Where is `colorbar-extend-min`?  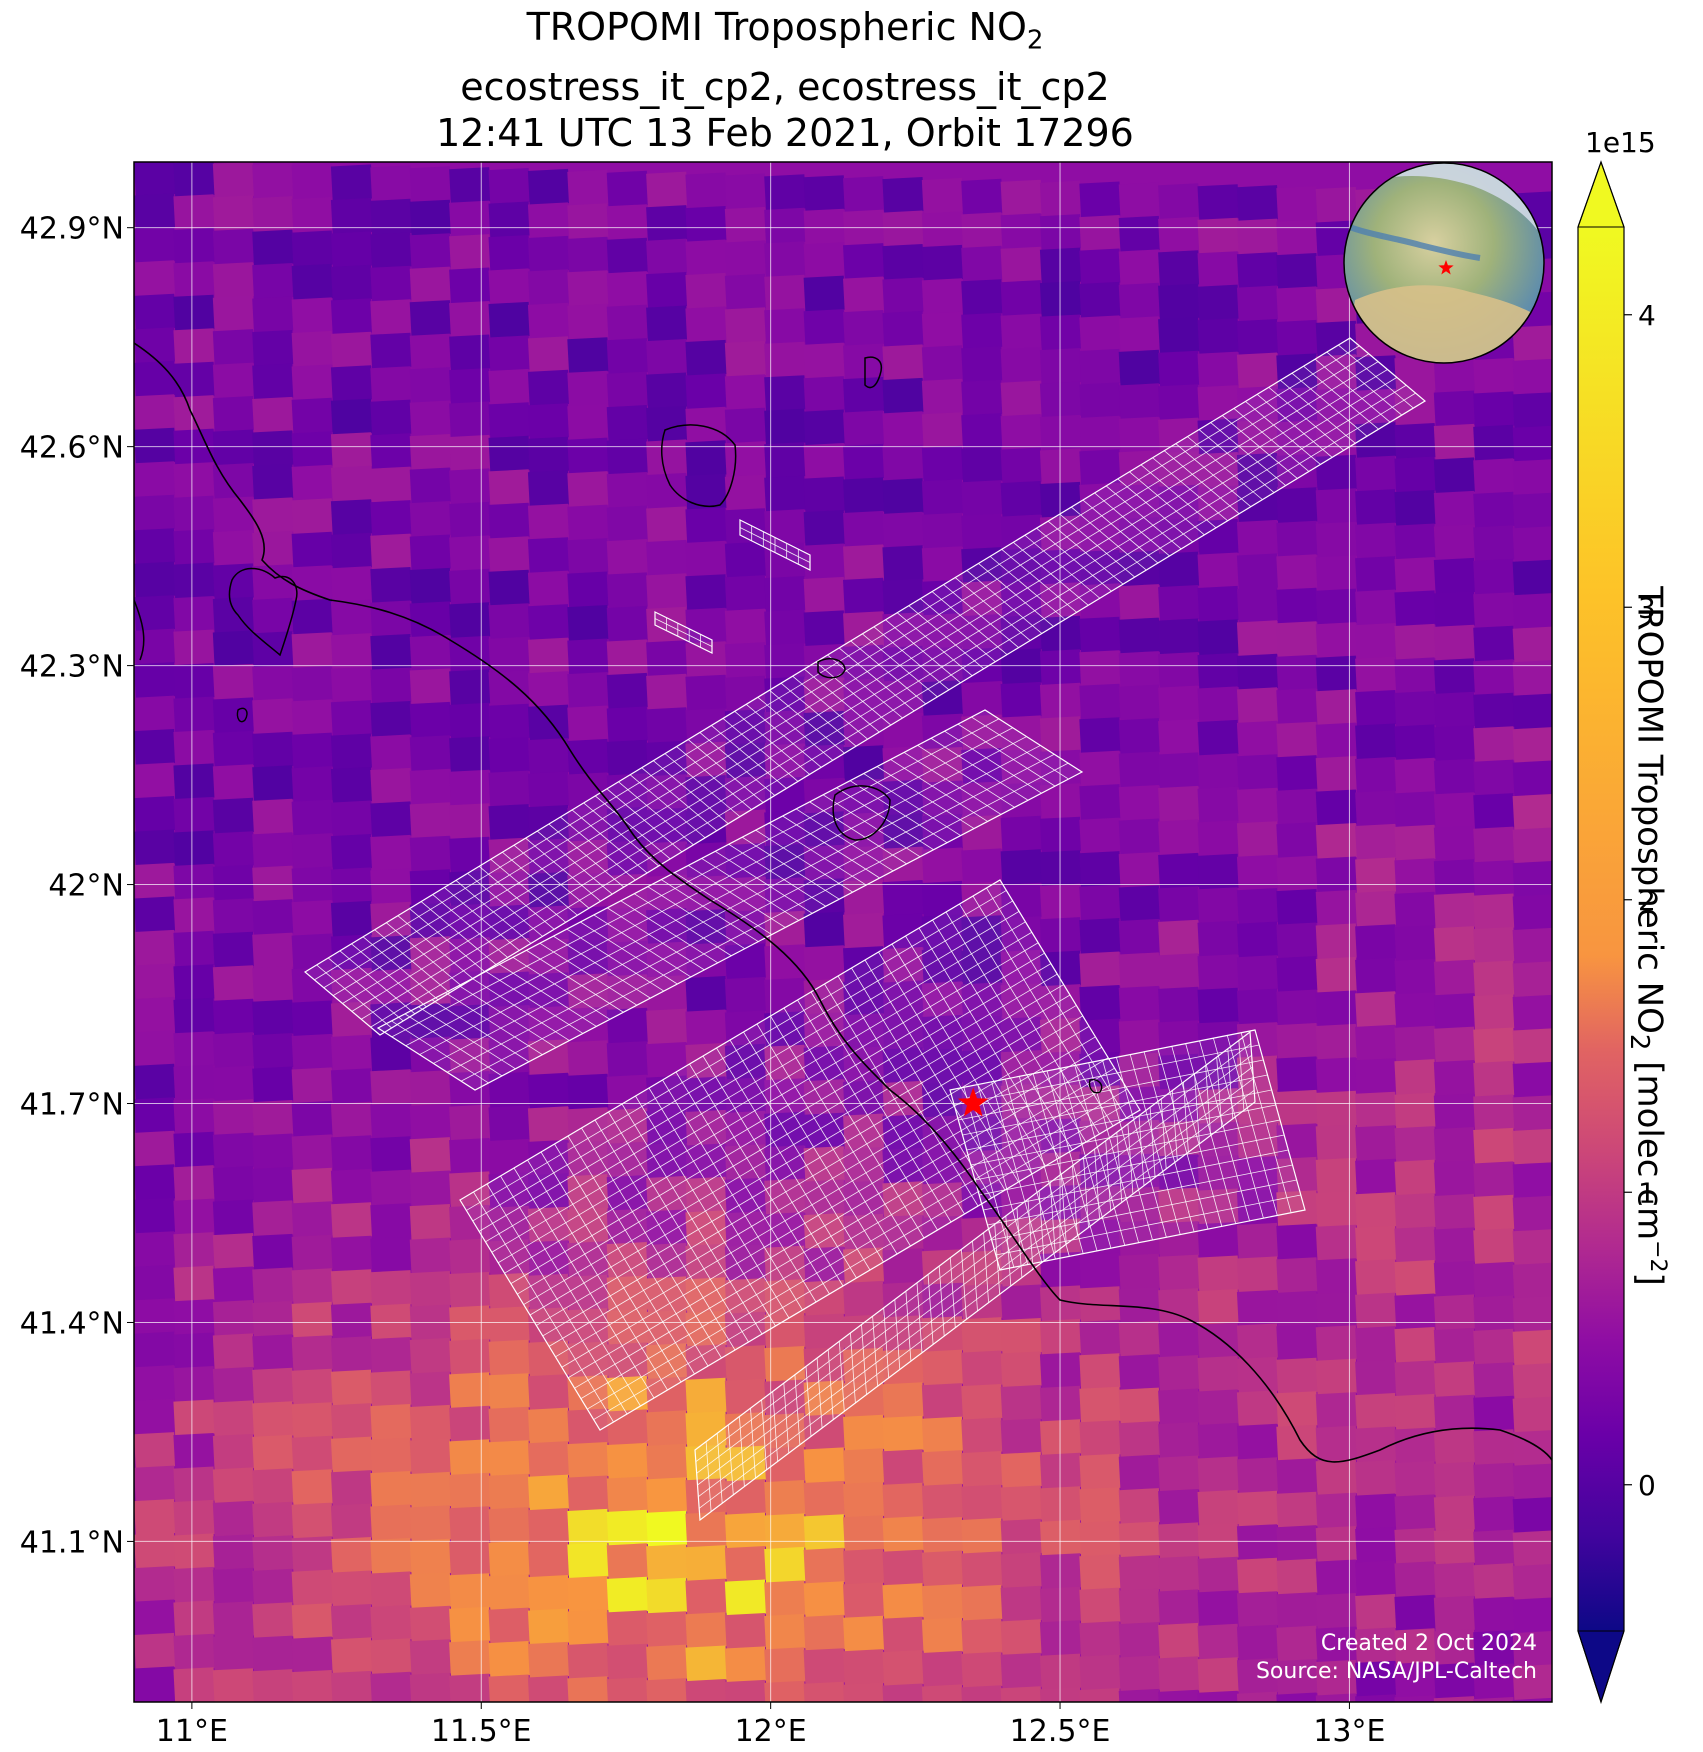
colorbar-extend-min is located at coordinates (1601, 1667).